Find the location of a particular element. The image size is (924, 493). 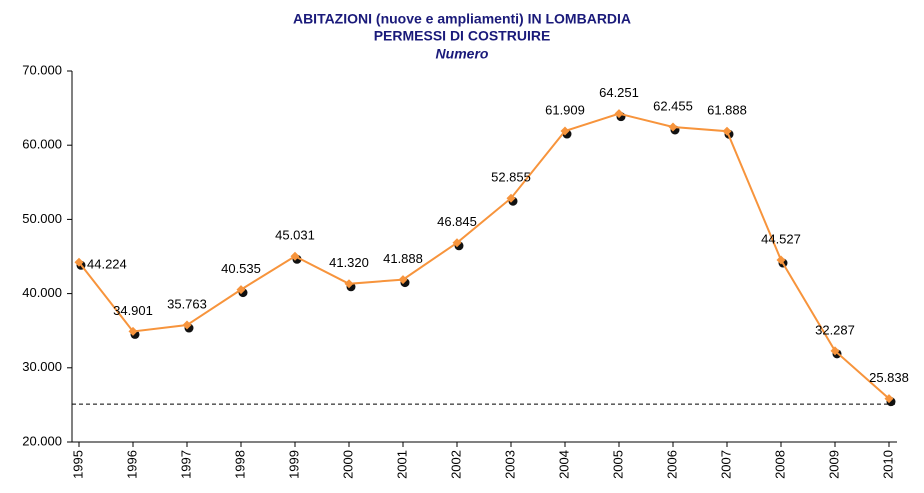

data-label: 34.901 is located at coordinates (133, 310).